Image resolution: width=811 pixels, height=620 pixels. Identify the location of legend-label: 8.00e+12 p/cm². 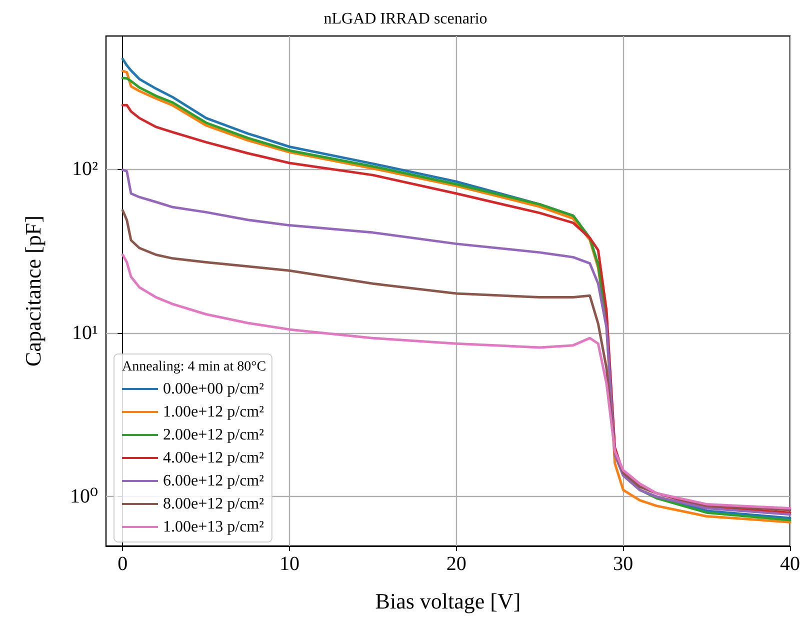
(213, 504).